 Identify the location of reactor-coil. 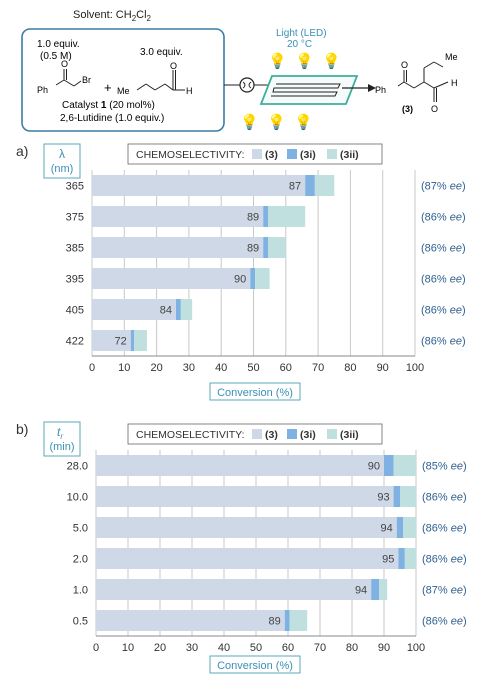
(306, 90).